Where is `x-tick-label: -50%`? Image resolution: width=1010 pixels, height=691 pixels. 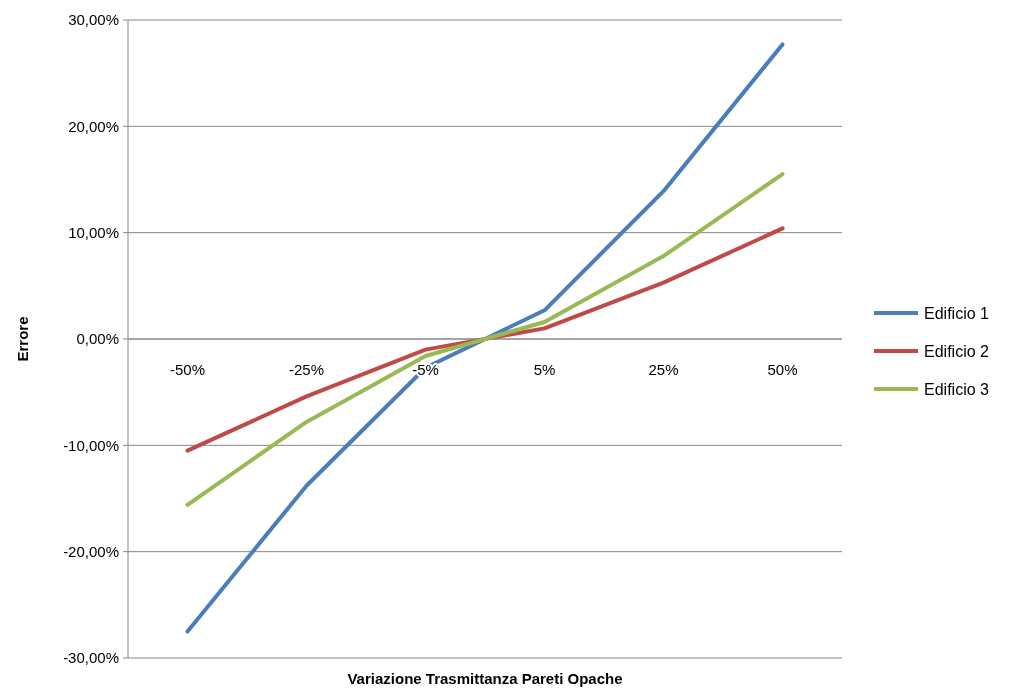
x-tick-label: -50% is located at coordinates (187, 369).